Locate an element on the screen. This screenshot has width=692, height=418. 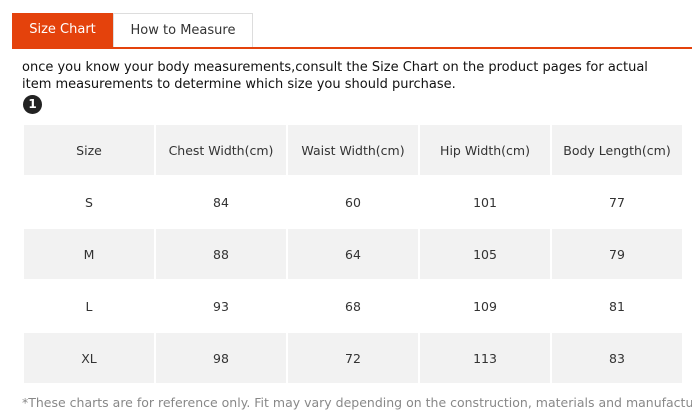
table-cell: S is located at coordinates (89, 202).